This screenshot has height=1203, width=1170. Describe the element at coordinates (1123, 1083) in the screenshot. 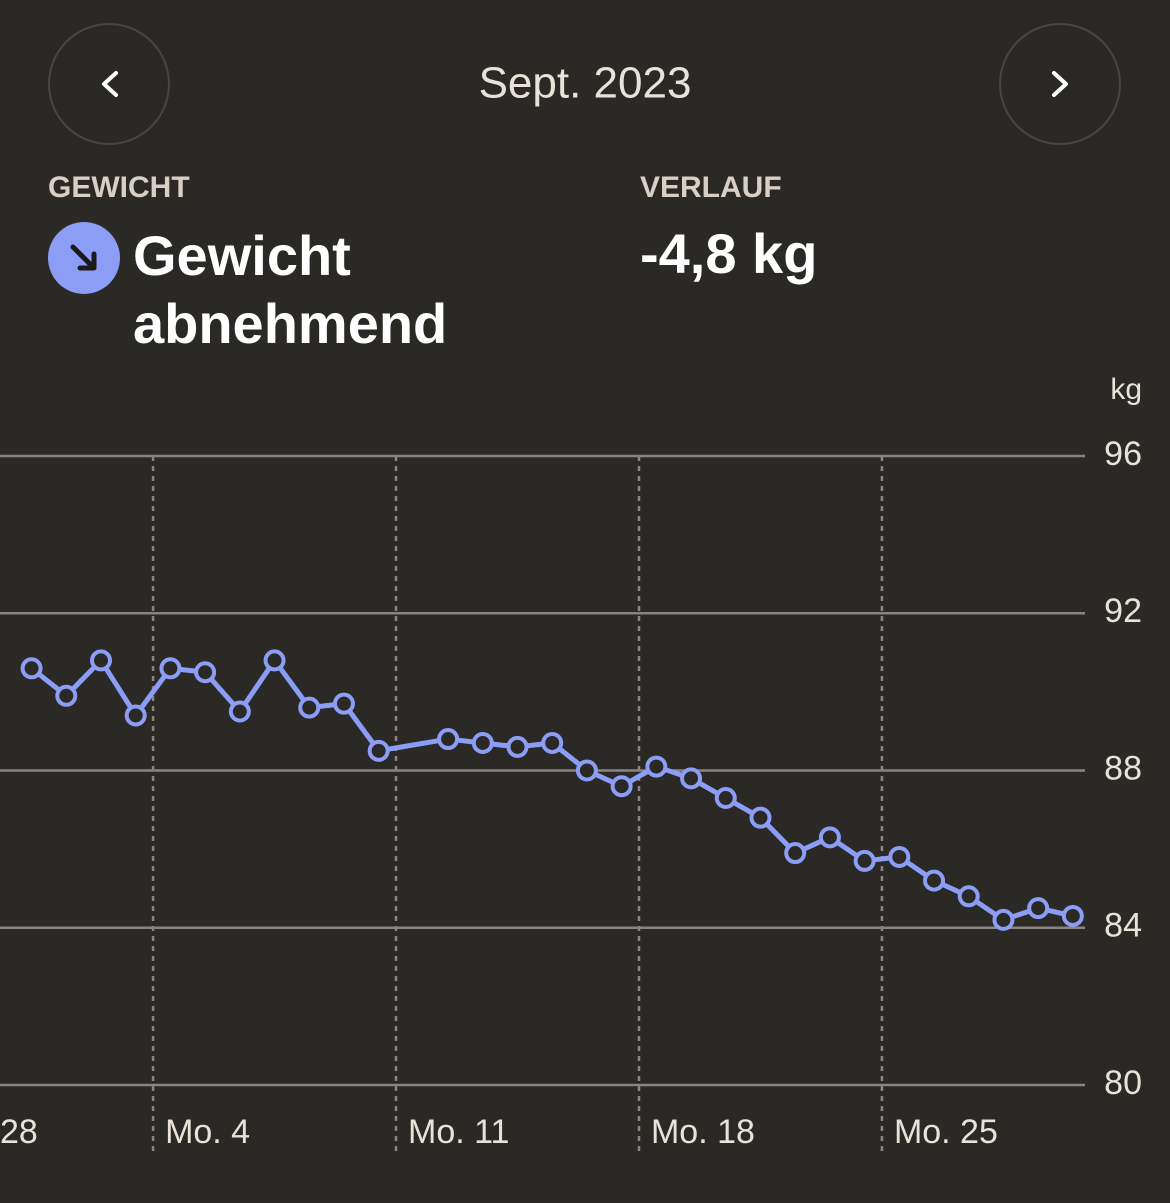

I see `y-tick-label: 80` at that location.